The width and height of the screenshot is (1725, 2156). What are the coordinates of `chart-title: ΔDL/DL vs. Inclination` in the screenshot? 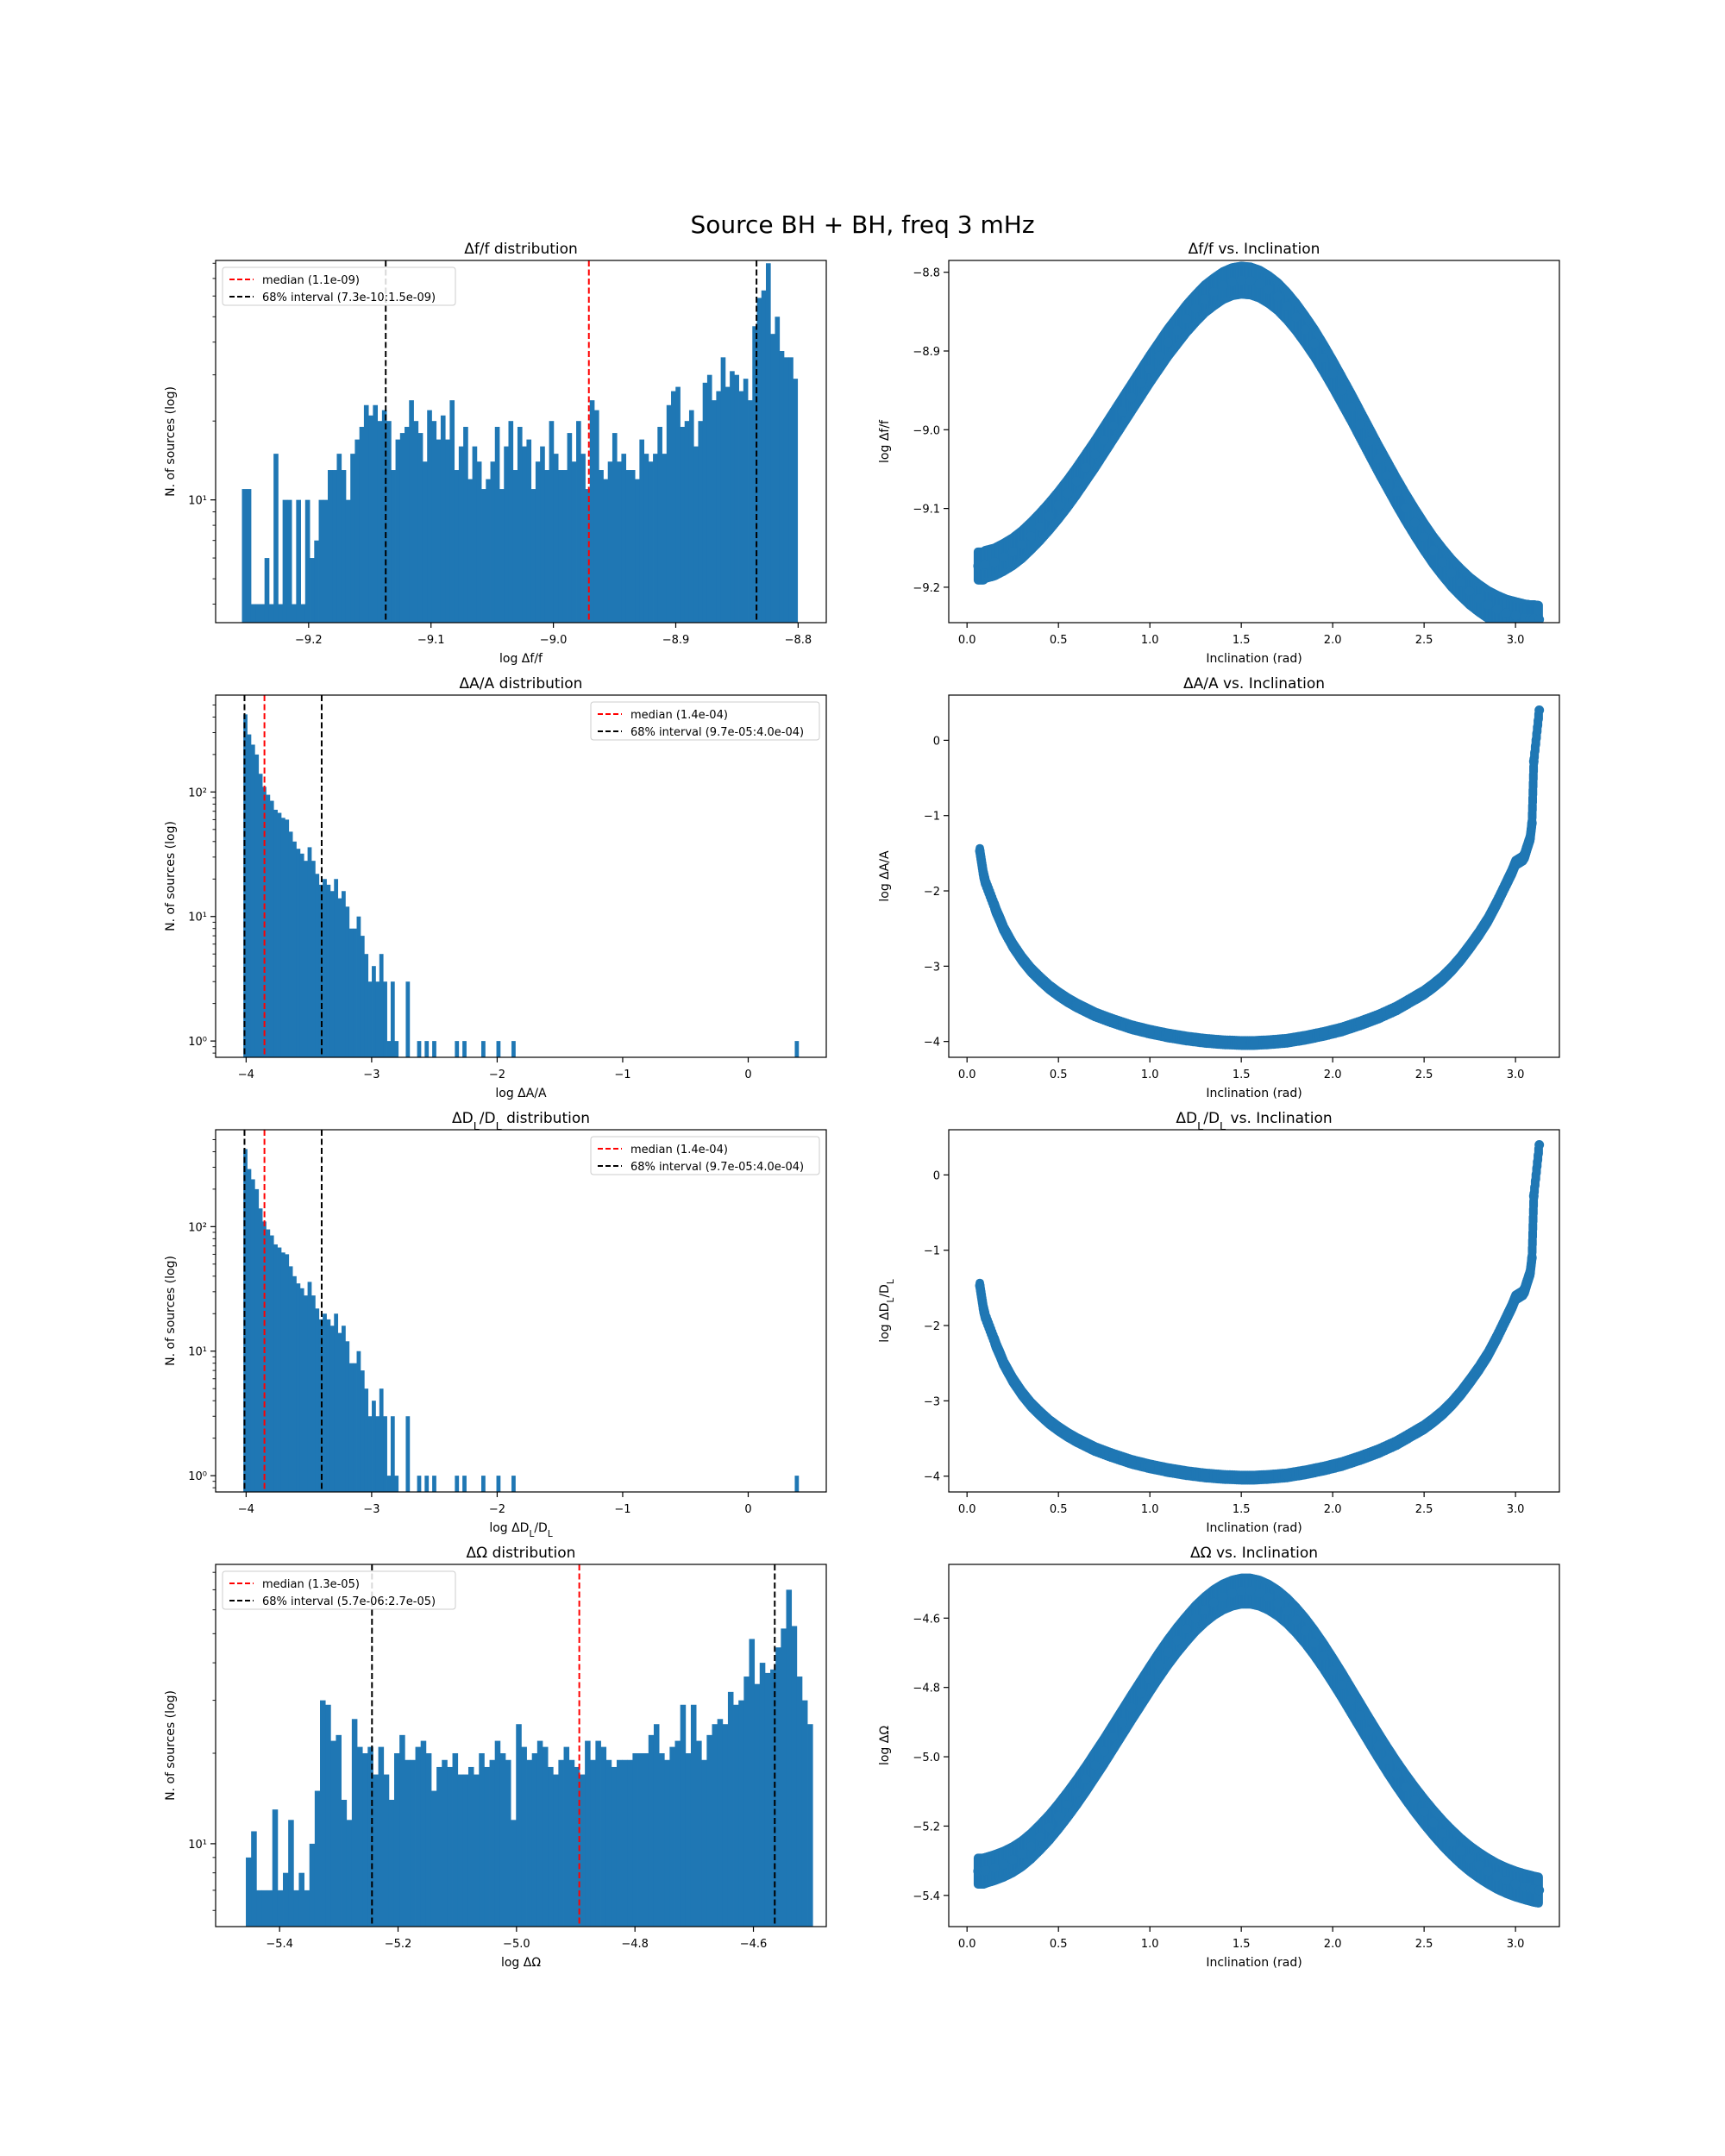 It's located at (1254, 1121).